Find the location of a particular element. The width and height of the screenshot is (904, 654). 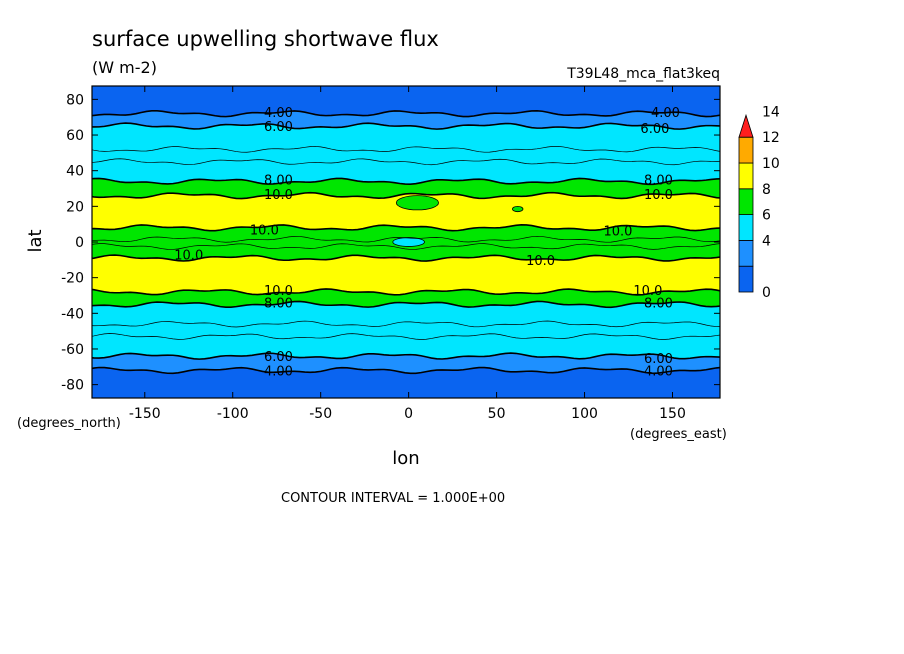

x-tick-label-6: 150 is located at coordinates (672, 414).